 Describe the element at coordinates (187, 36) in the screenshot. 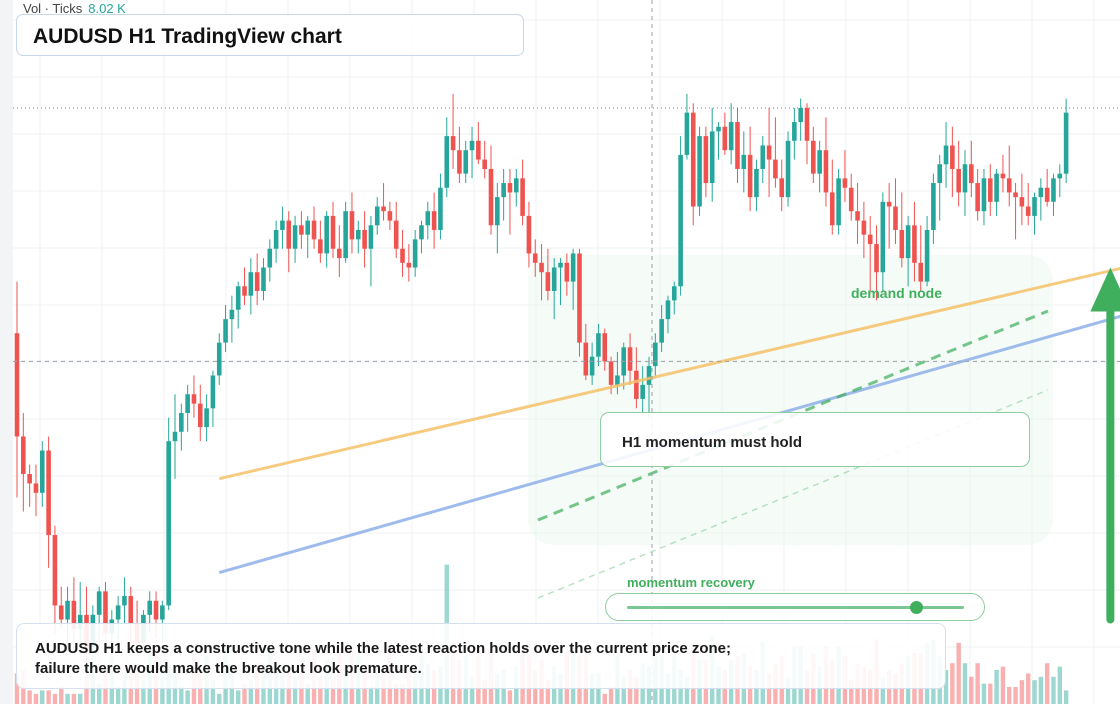

I see `chart-title: AUDUSD H1 TradingView chart` at that location.